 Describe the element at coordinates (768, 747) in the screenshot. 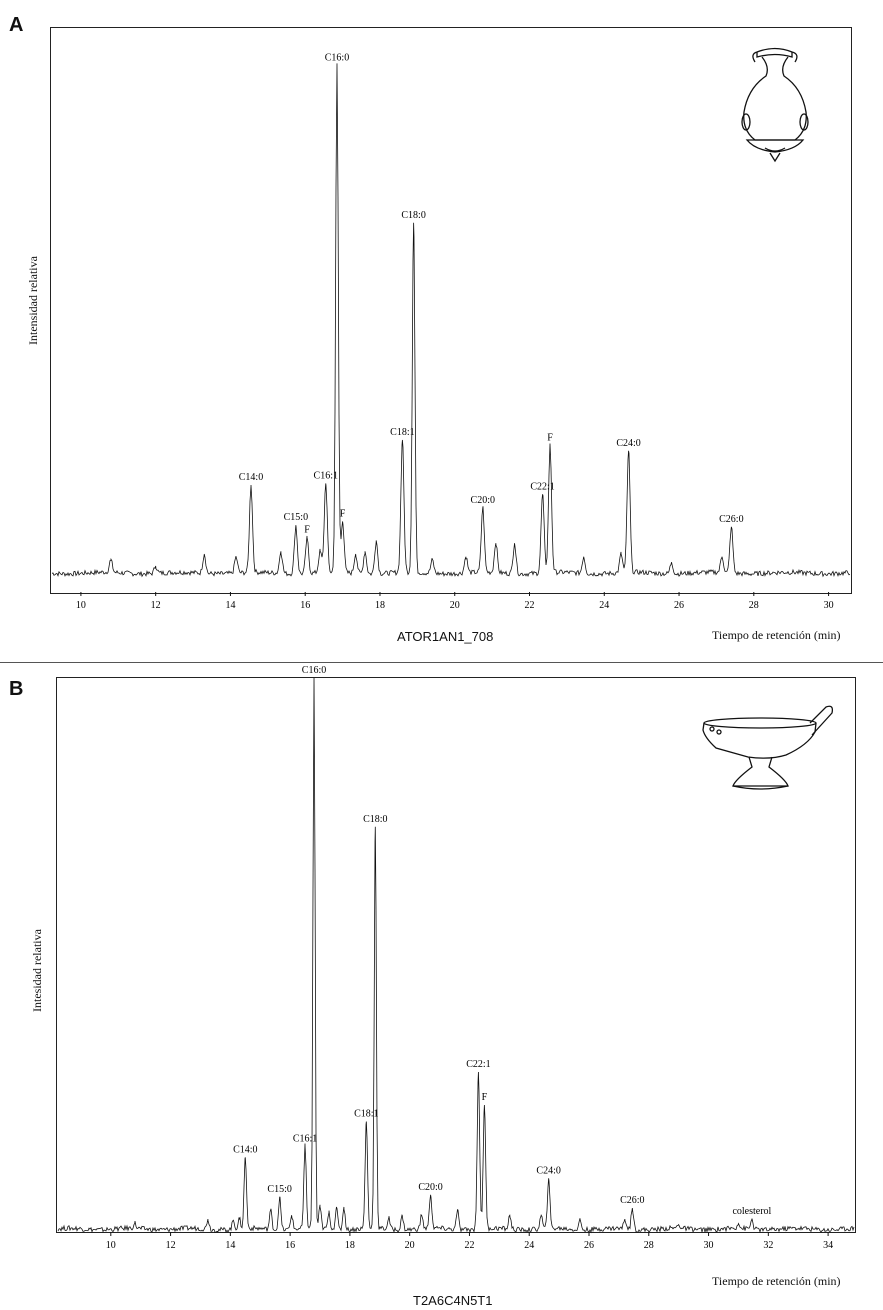

I see `oil-lamp-vessel-icon` at that location.